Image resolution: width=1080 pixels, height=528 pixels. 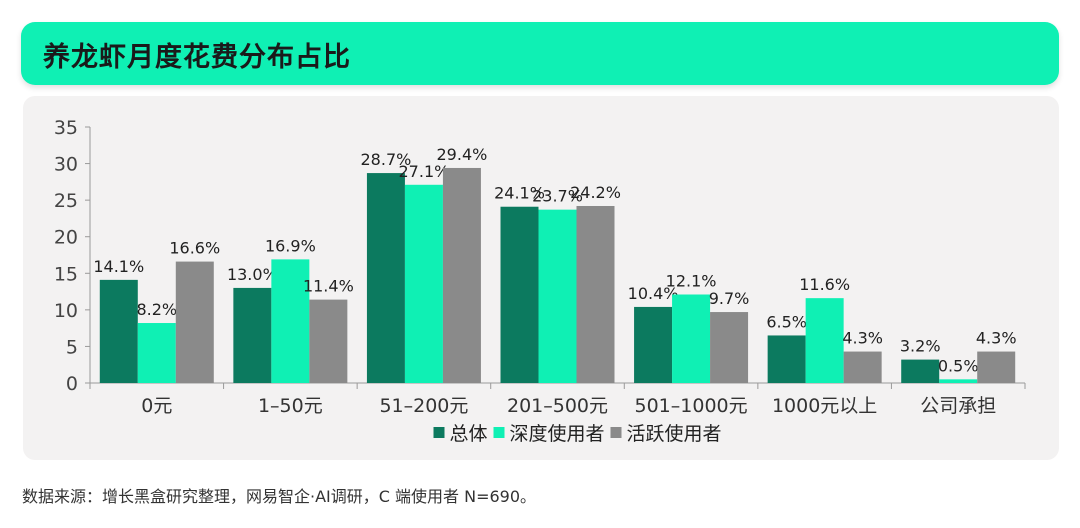 I want to click on data-label: 16.6%, so click(x=194, y=248).